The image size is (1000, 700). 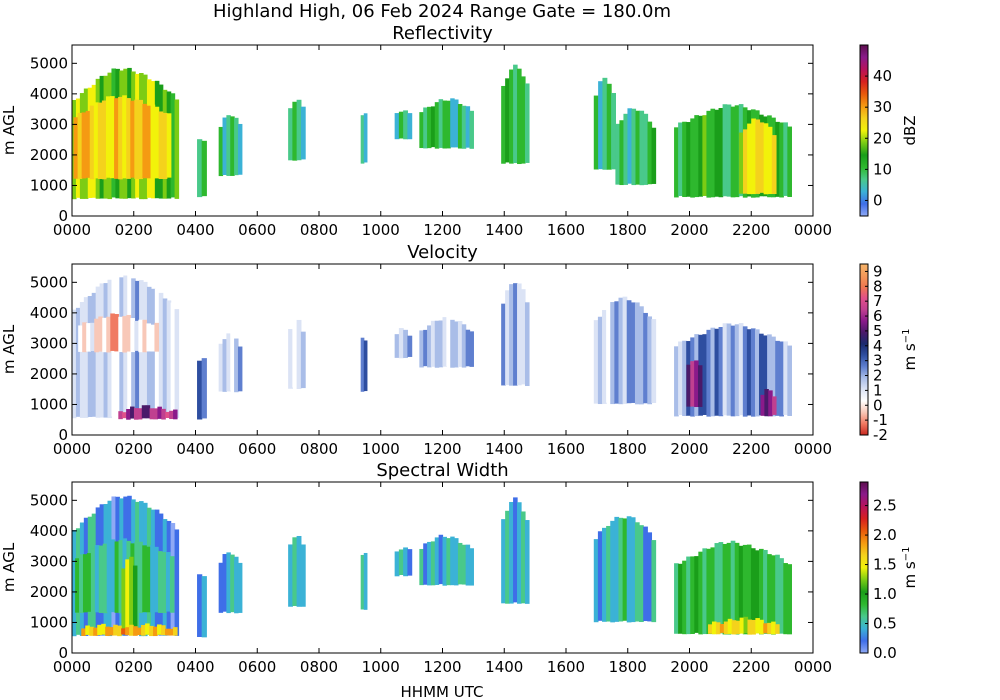 What do you see at coordinates (882, 169) in the screenshot?
I see `colorbar-tick-label: 10` at bounding box center [882, 169].